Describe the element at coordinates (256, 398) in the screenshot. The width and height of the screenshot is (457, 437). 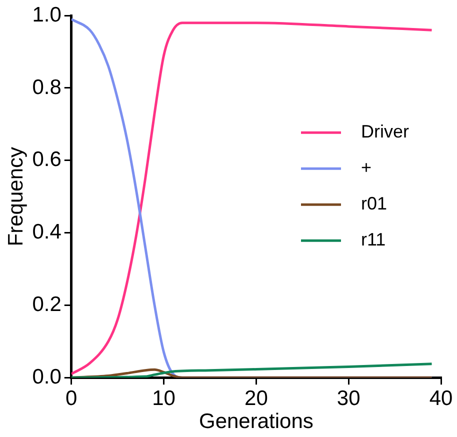
I see `x-tick-label: 20` at that location.